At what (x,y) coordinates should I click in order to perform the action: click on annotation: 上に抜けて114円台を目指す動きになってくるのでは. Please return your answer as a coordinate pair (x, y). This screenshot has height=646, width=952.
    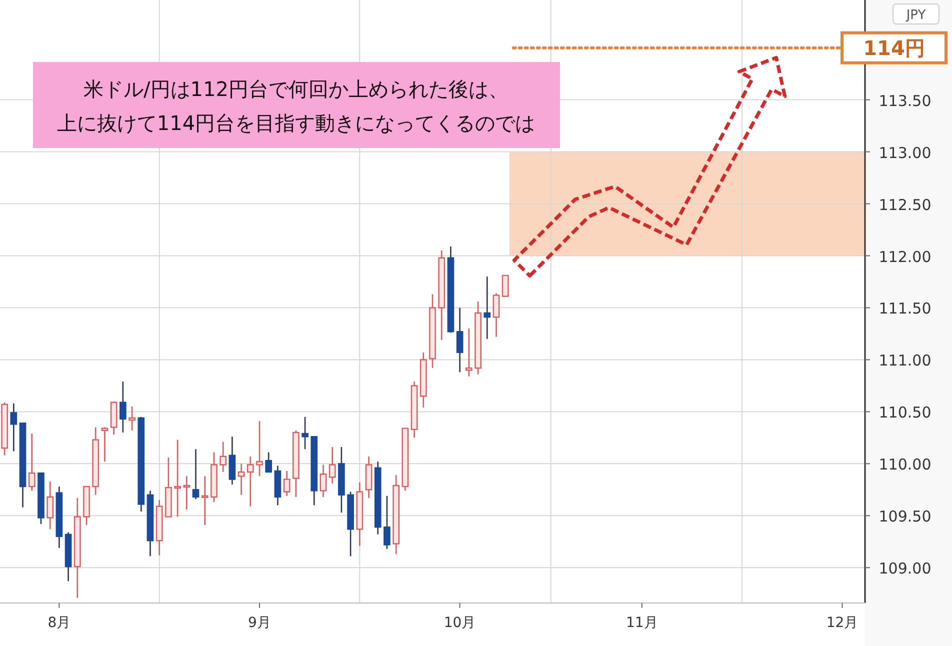
    Looking at the image, I should click on (296, 123).